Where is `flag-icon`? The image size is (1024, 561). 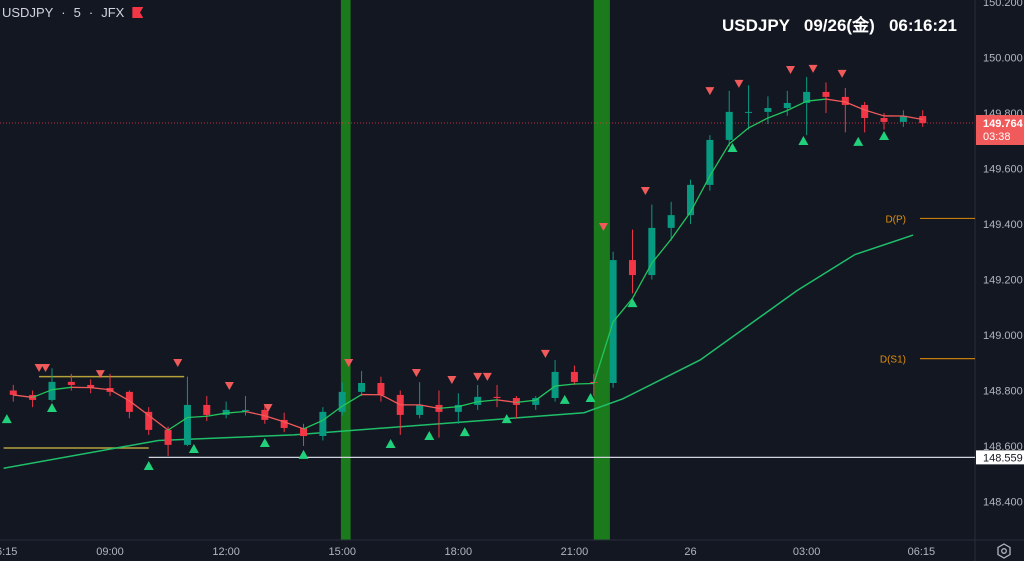 flag-icon is located at coordinates (138, 12).